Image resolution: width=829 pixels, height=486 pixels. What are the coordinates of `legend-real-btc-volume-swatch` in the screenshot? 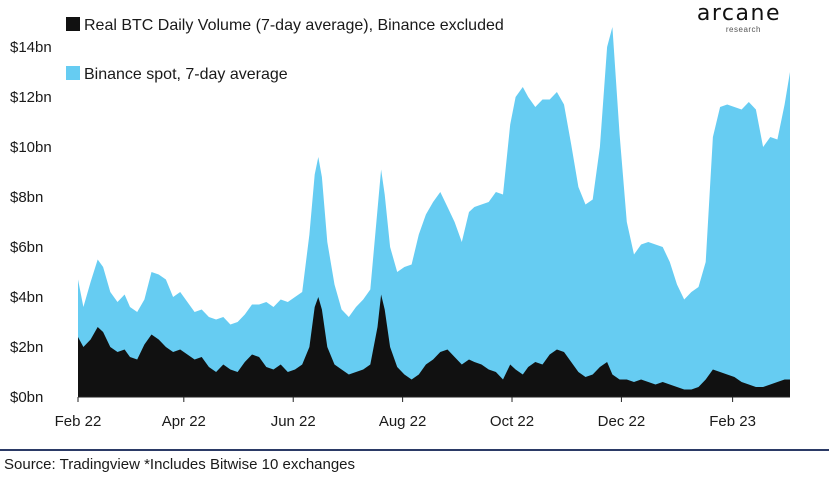 It's located at (73, 24).